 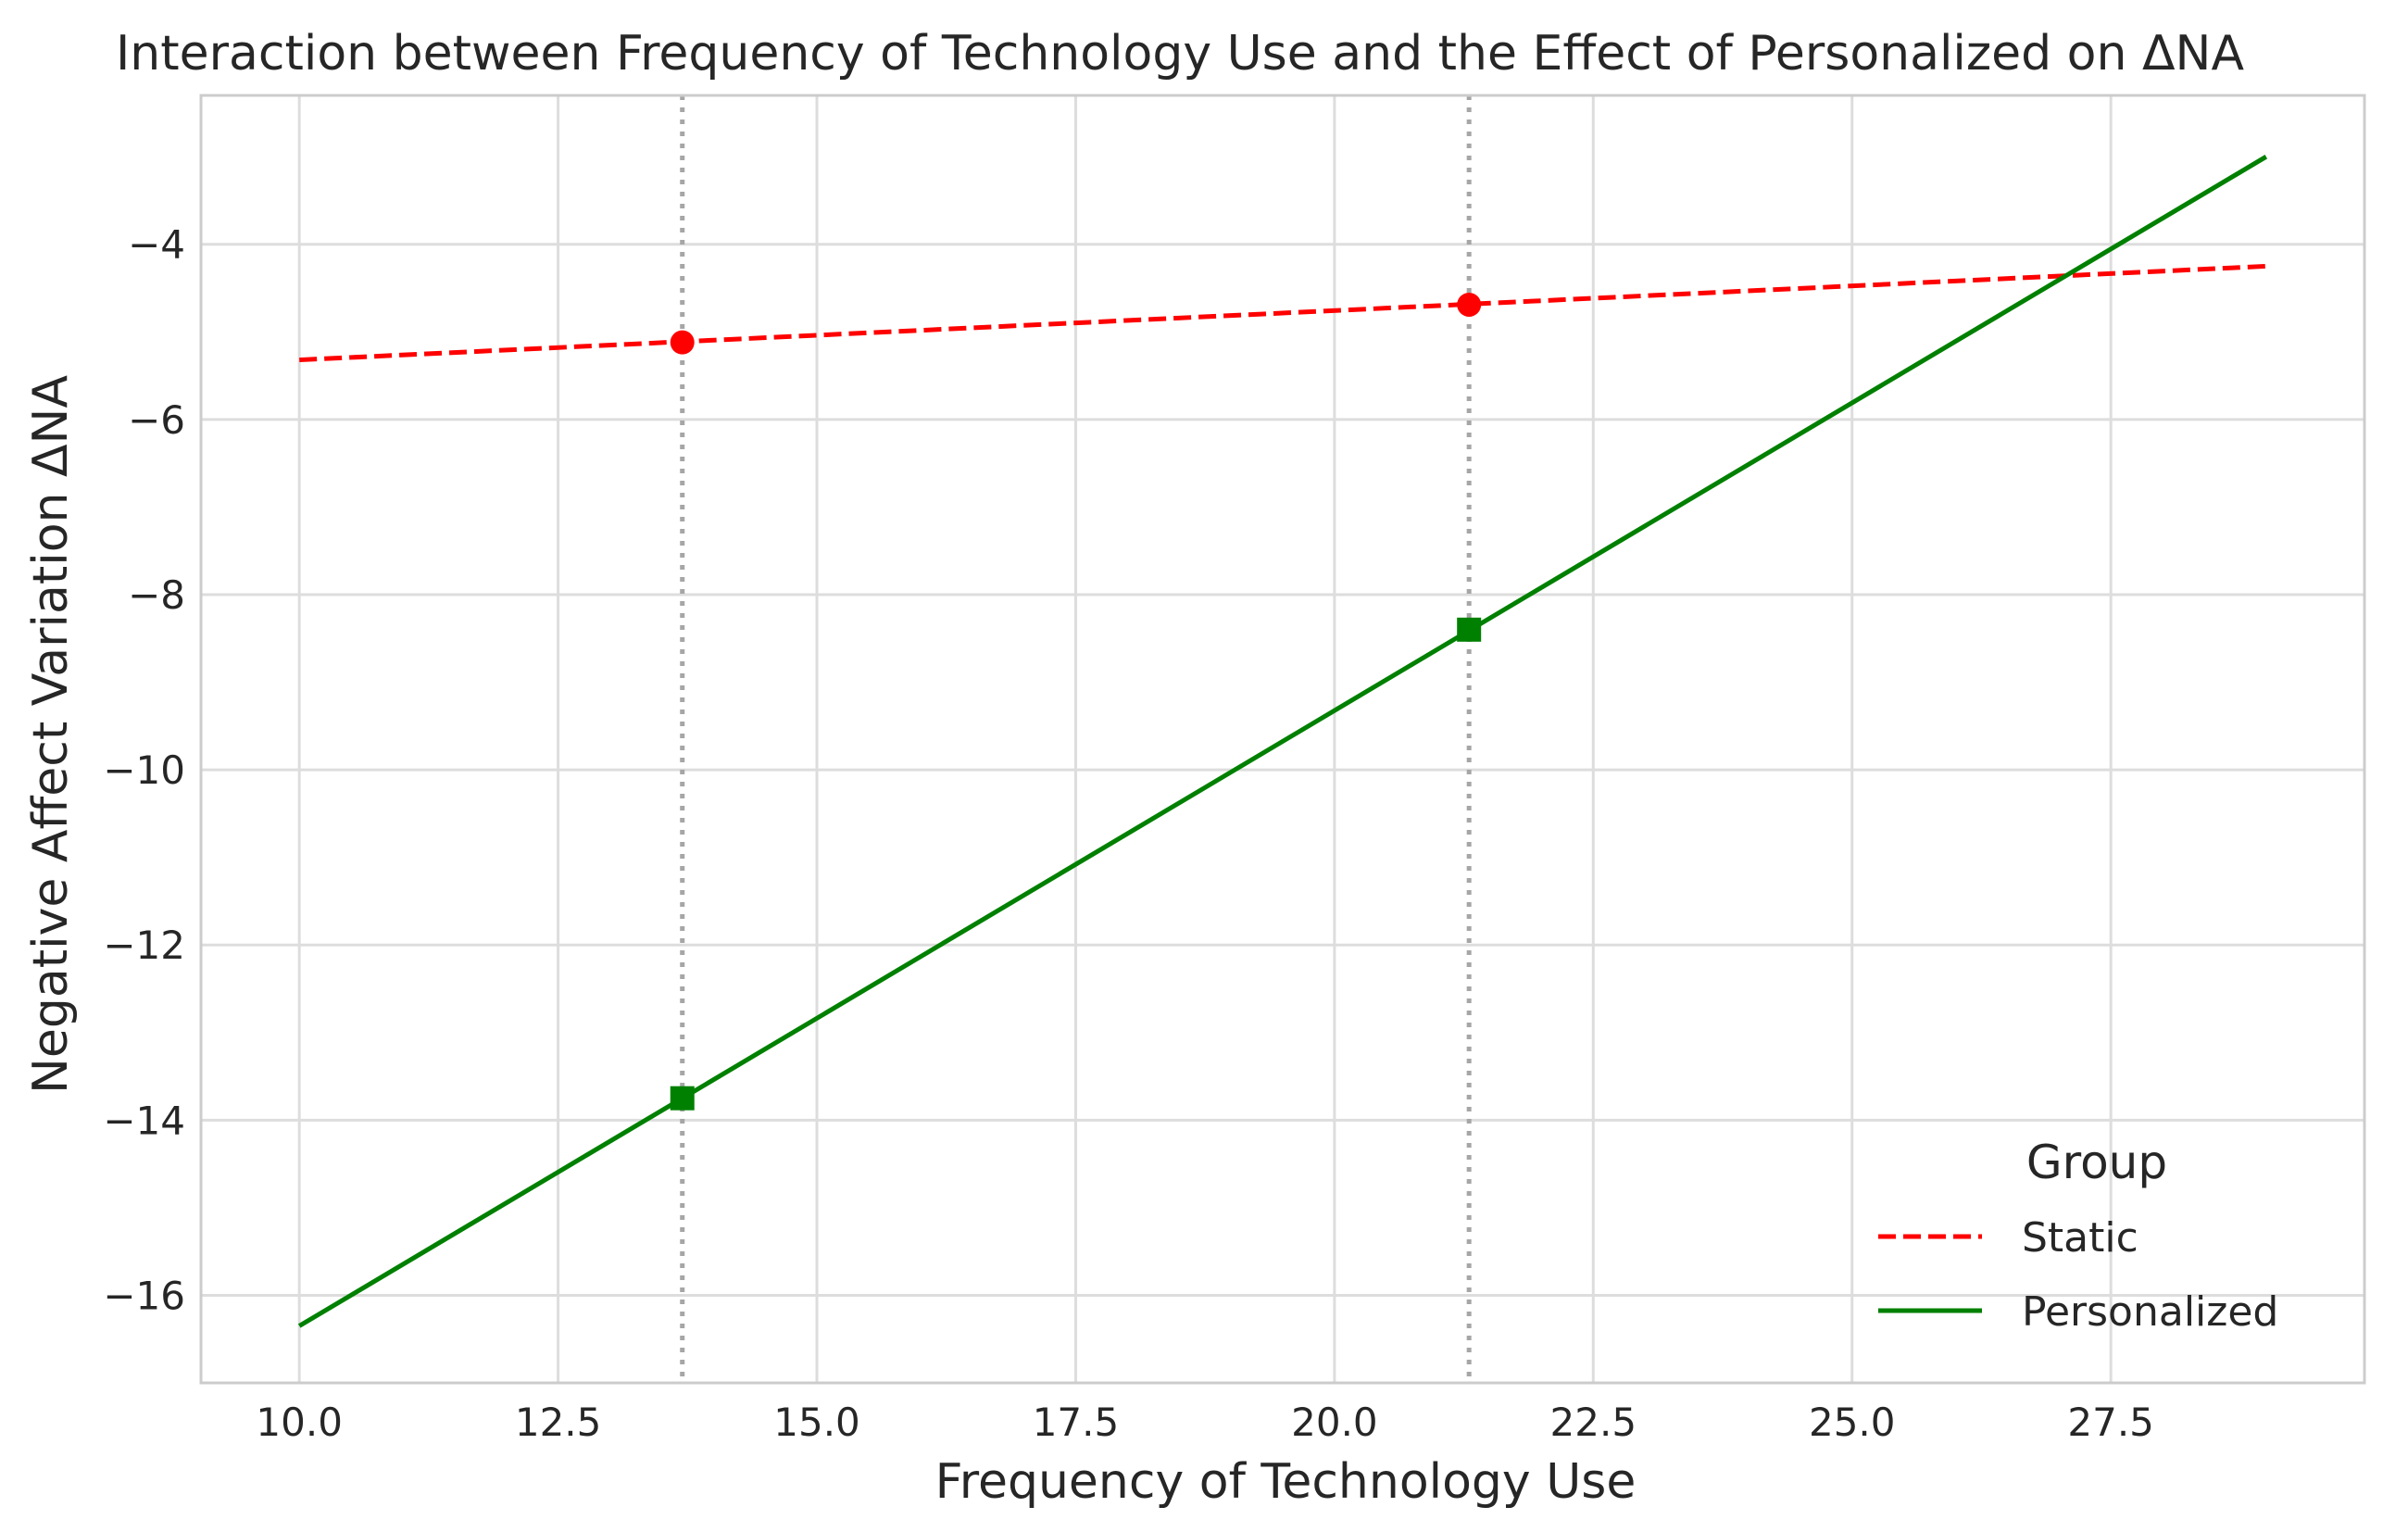 What do you see at coordinates (299, 1422) in the screenshot?
I see `x-tick-label: 10.0` at bounding box center [299, 1422].